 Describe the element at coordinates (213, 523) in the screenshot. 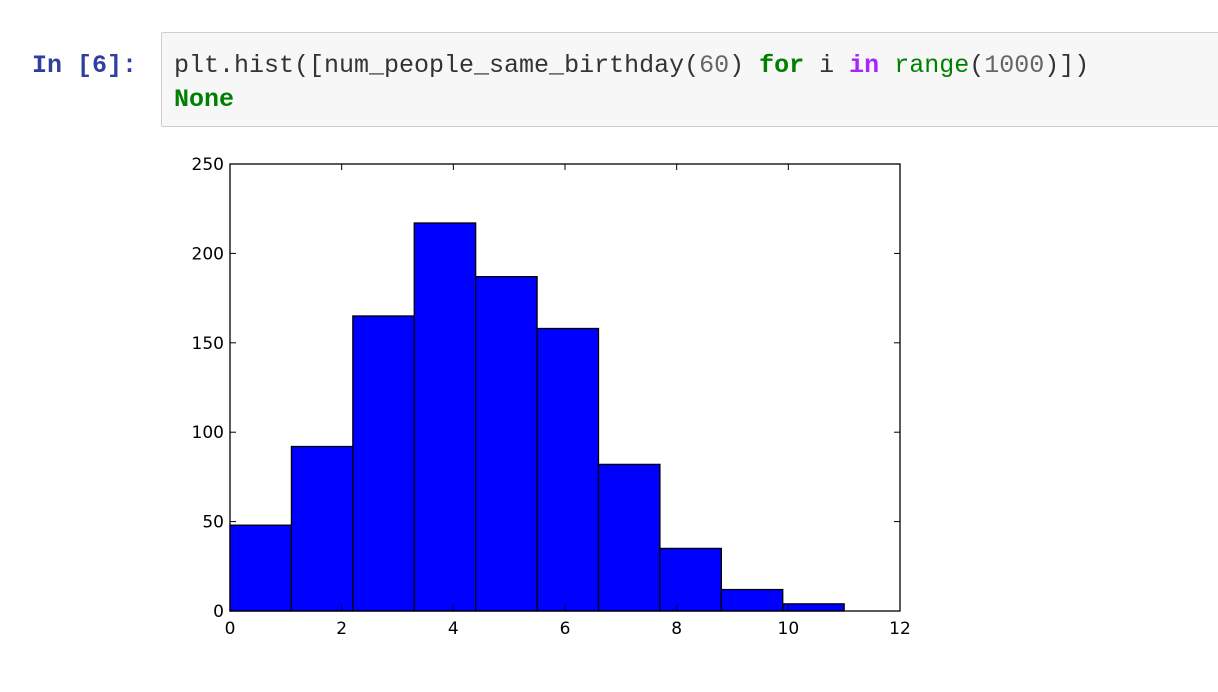

I see `y-tick-label: 50` at that location.